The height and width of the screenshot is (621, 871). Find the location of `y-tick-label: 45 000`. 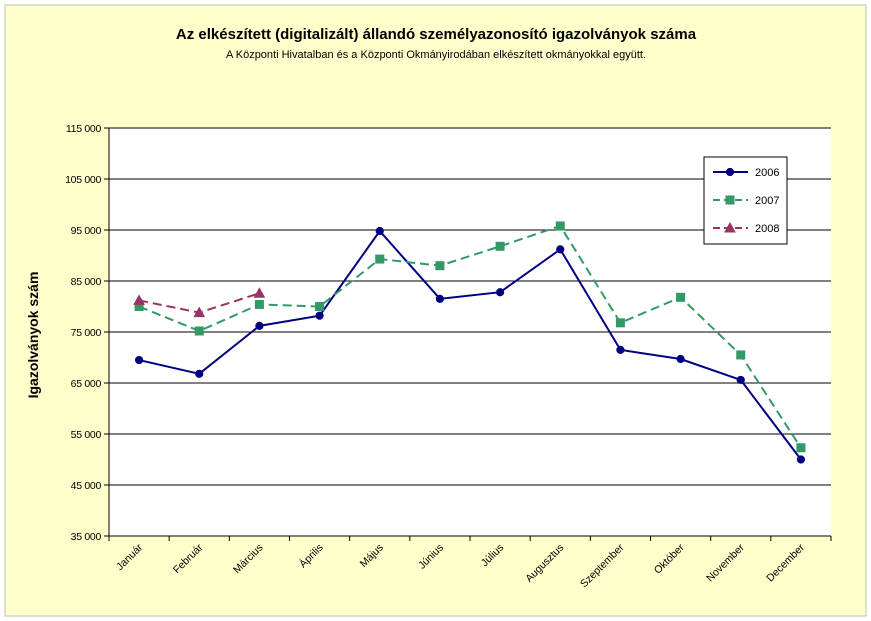

y-tick-label: 45 000 is located at coordinates (86, 486).